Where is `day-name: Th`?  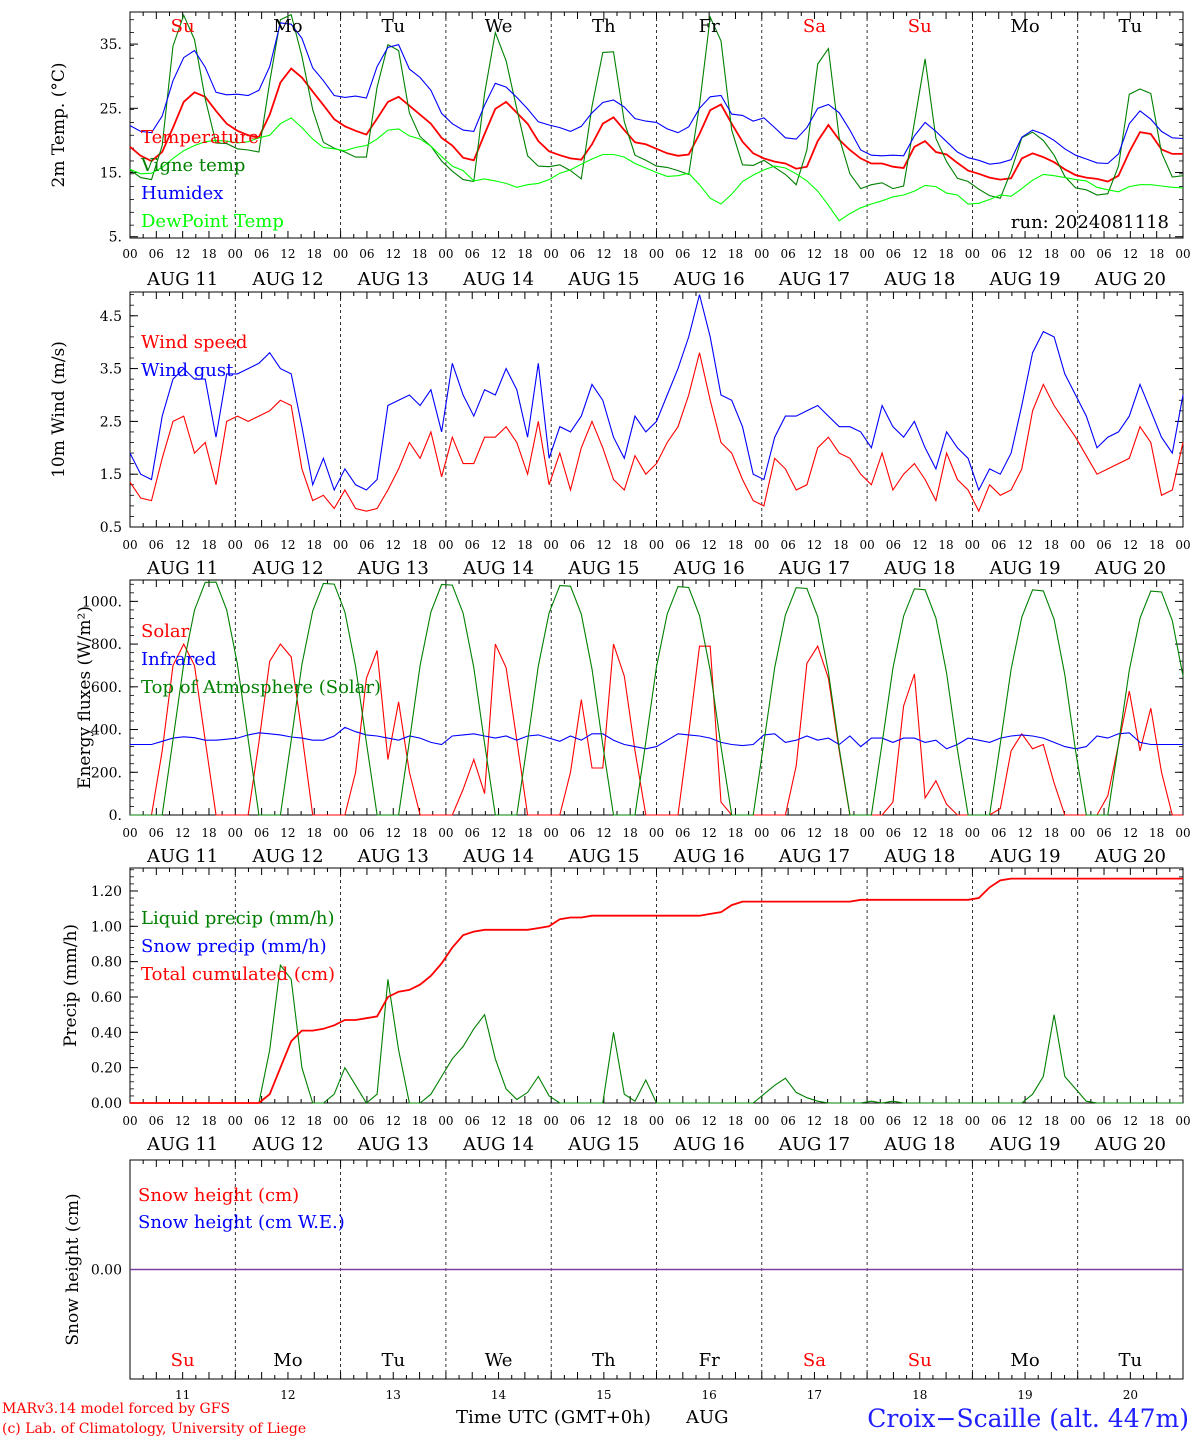
day-name: Th is located at coordinates (604, 26).